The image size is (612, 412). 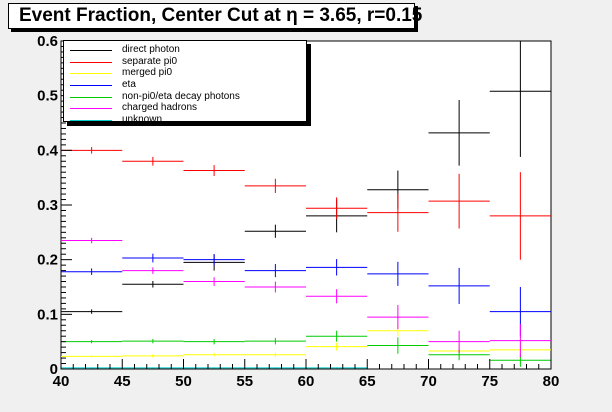 What do you see at coordinates (47, 41) in the screenshot?
I see `y-tick-label: 0.6` at bounding box center [47, 41].